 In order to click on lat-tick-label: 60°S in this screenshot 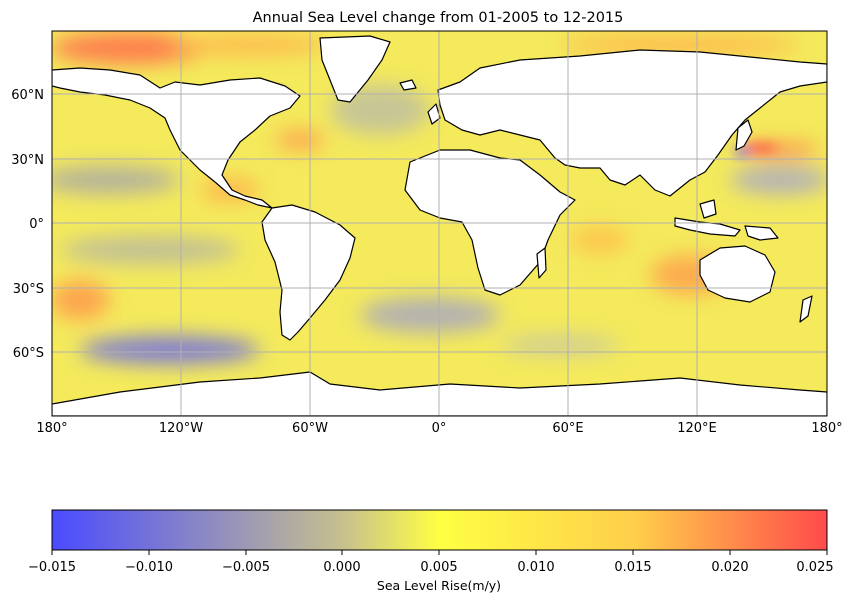, I will do `click(28, 353)`.